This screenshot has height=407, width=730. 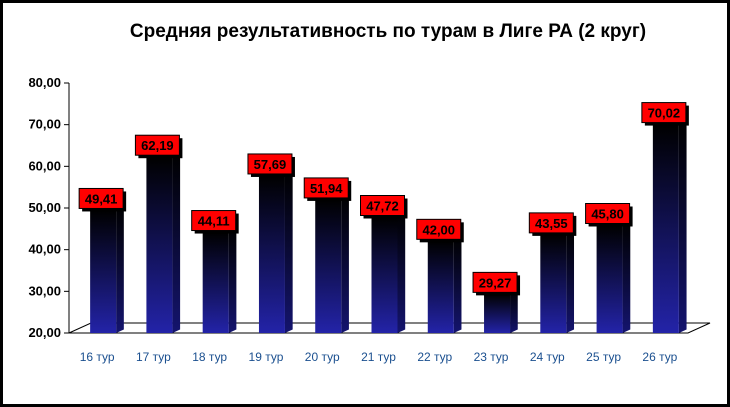 I want to click on data-label-text: 70,02, so click(x=664, y=113).